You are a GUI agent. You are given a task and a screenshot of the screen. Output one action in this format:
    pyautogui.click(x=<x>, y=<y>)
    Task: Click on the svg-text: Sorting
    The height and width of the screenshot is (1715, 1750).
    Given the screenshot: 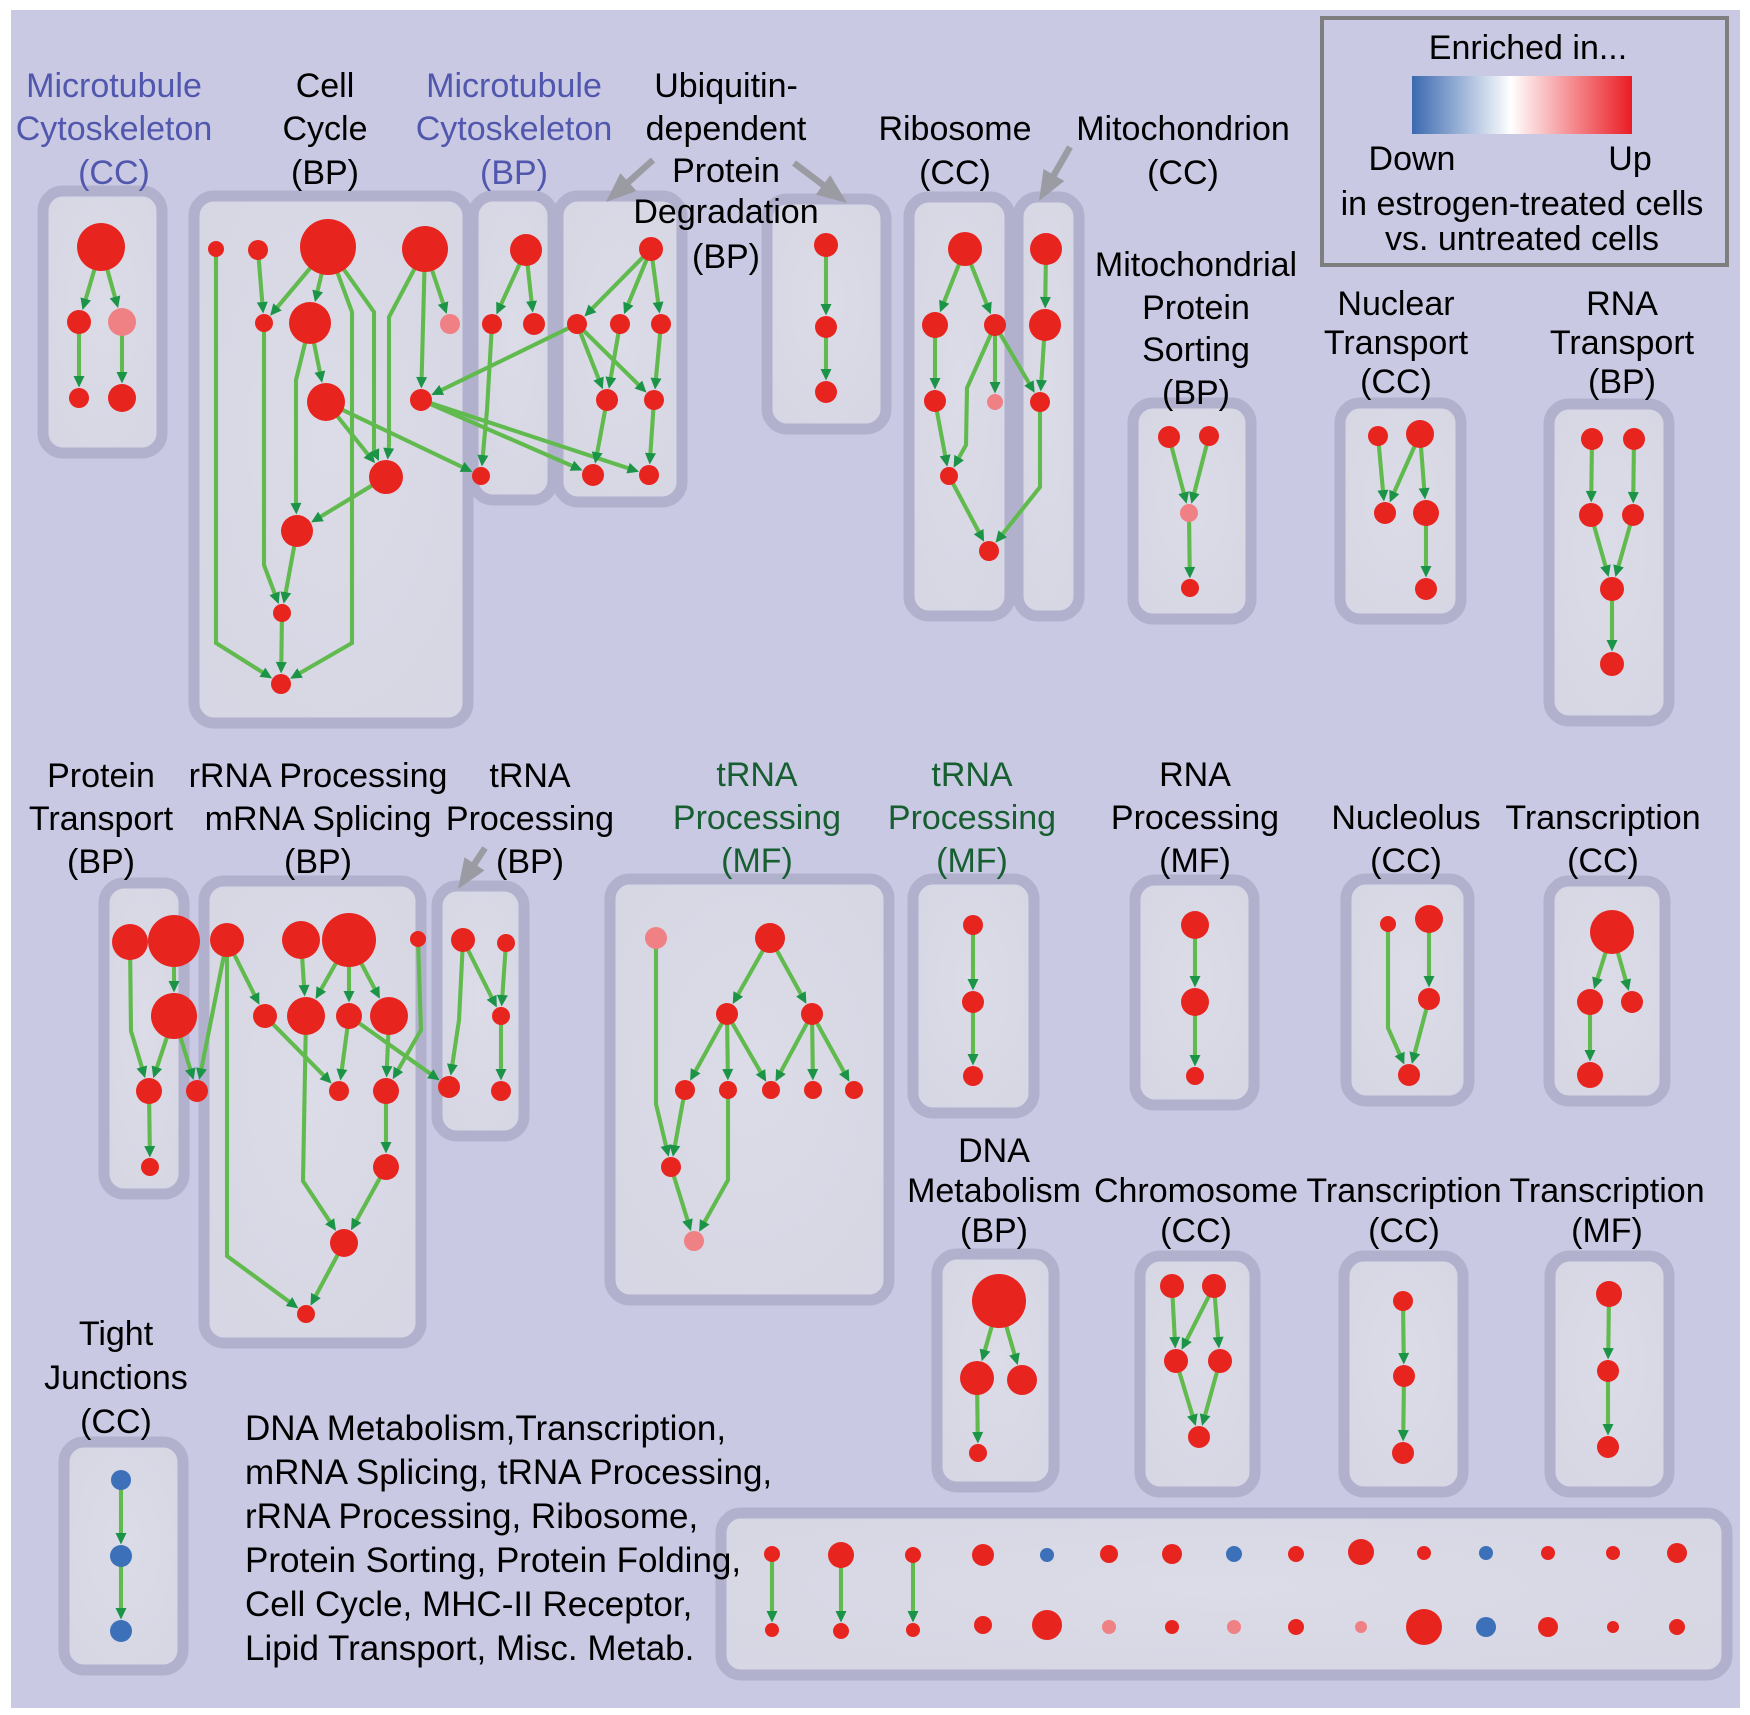 What is the action you would take?
    pyautogui.click(x=1196, y=350)
    